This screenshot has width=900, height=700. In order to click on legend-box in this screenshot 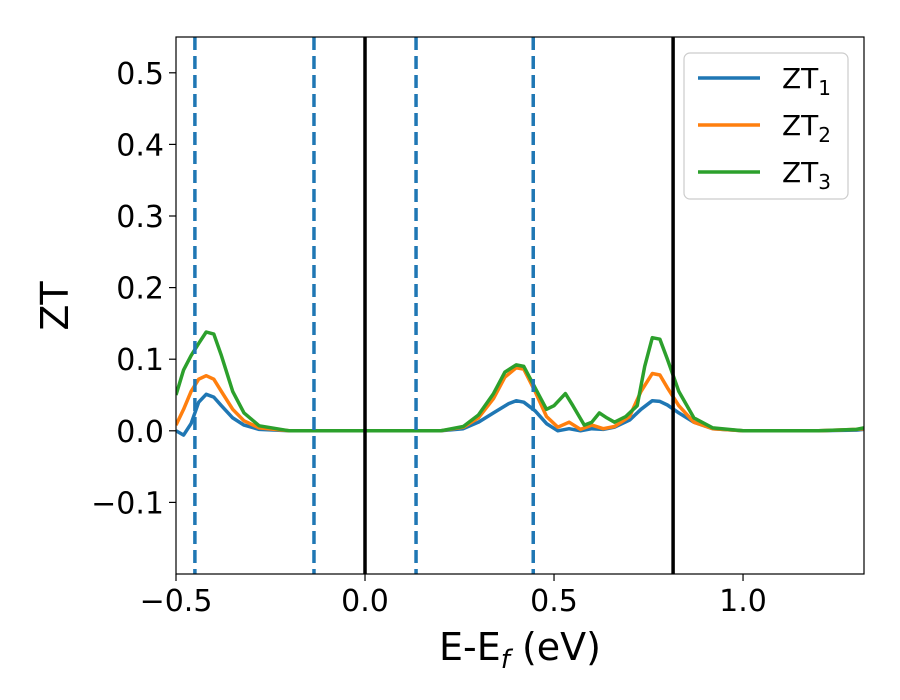, I will do `click(766, 126)`.